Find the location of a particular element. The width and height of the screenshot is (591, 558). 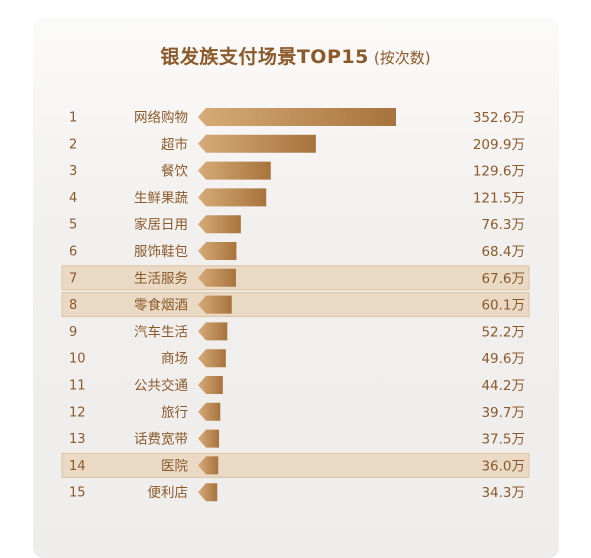

value-label: 34.3万 is located at coordinates (503, 493).